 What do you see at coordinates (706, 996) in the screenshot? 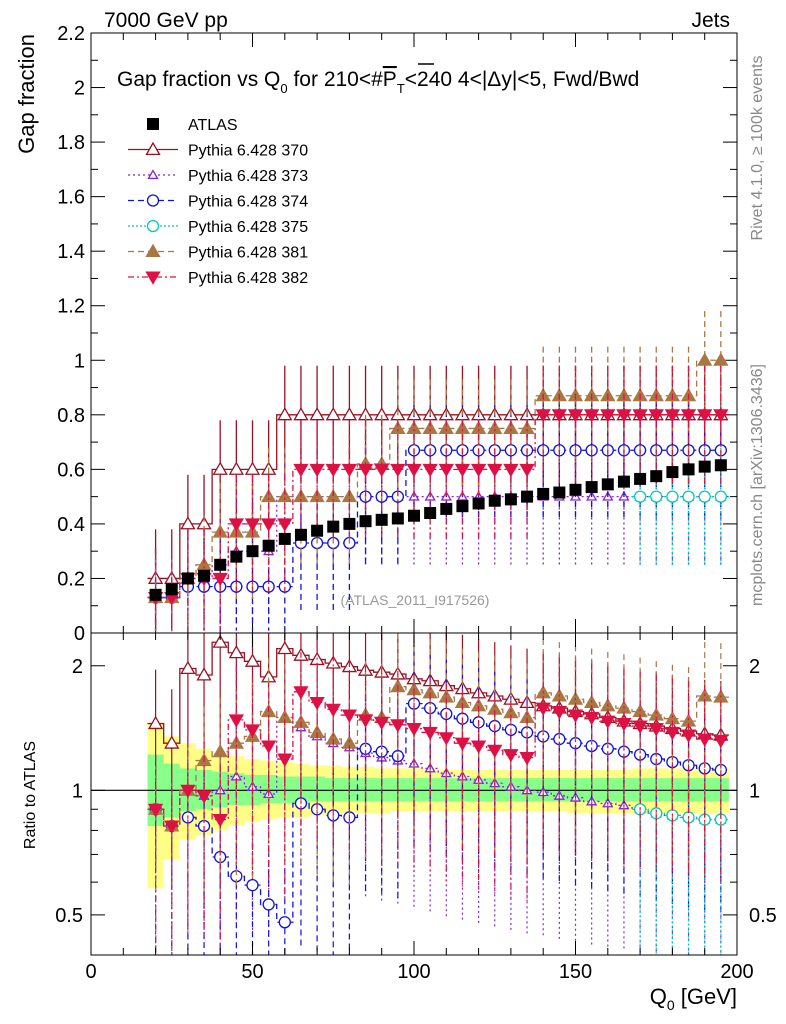
I see `xlabel-unit: [GeV]` at bounding box center [706, 996].